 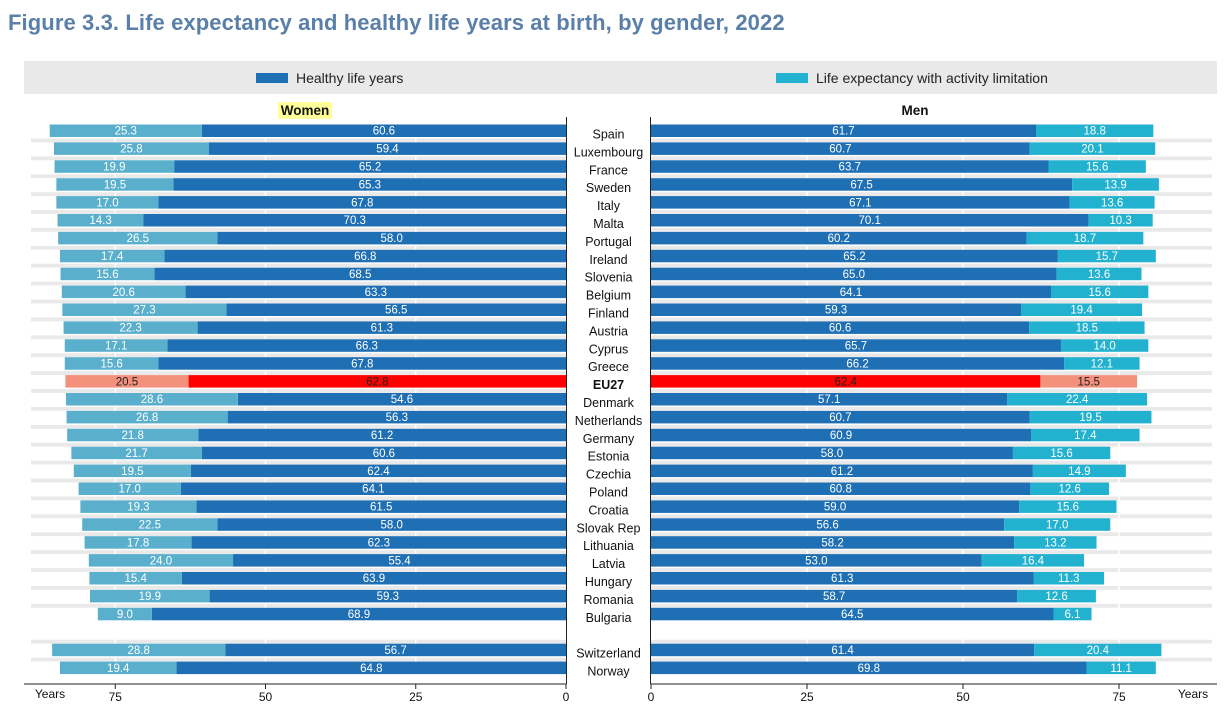 What do you see at coordinates (842, 472) in the screenshot?
I see `label-men-healthy: 61.2` at bounding box center [842, 472].